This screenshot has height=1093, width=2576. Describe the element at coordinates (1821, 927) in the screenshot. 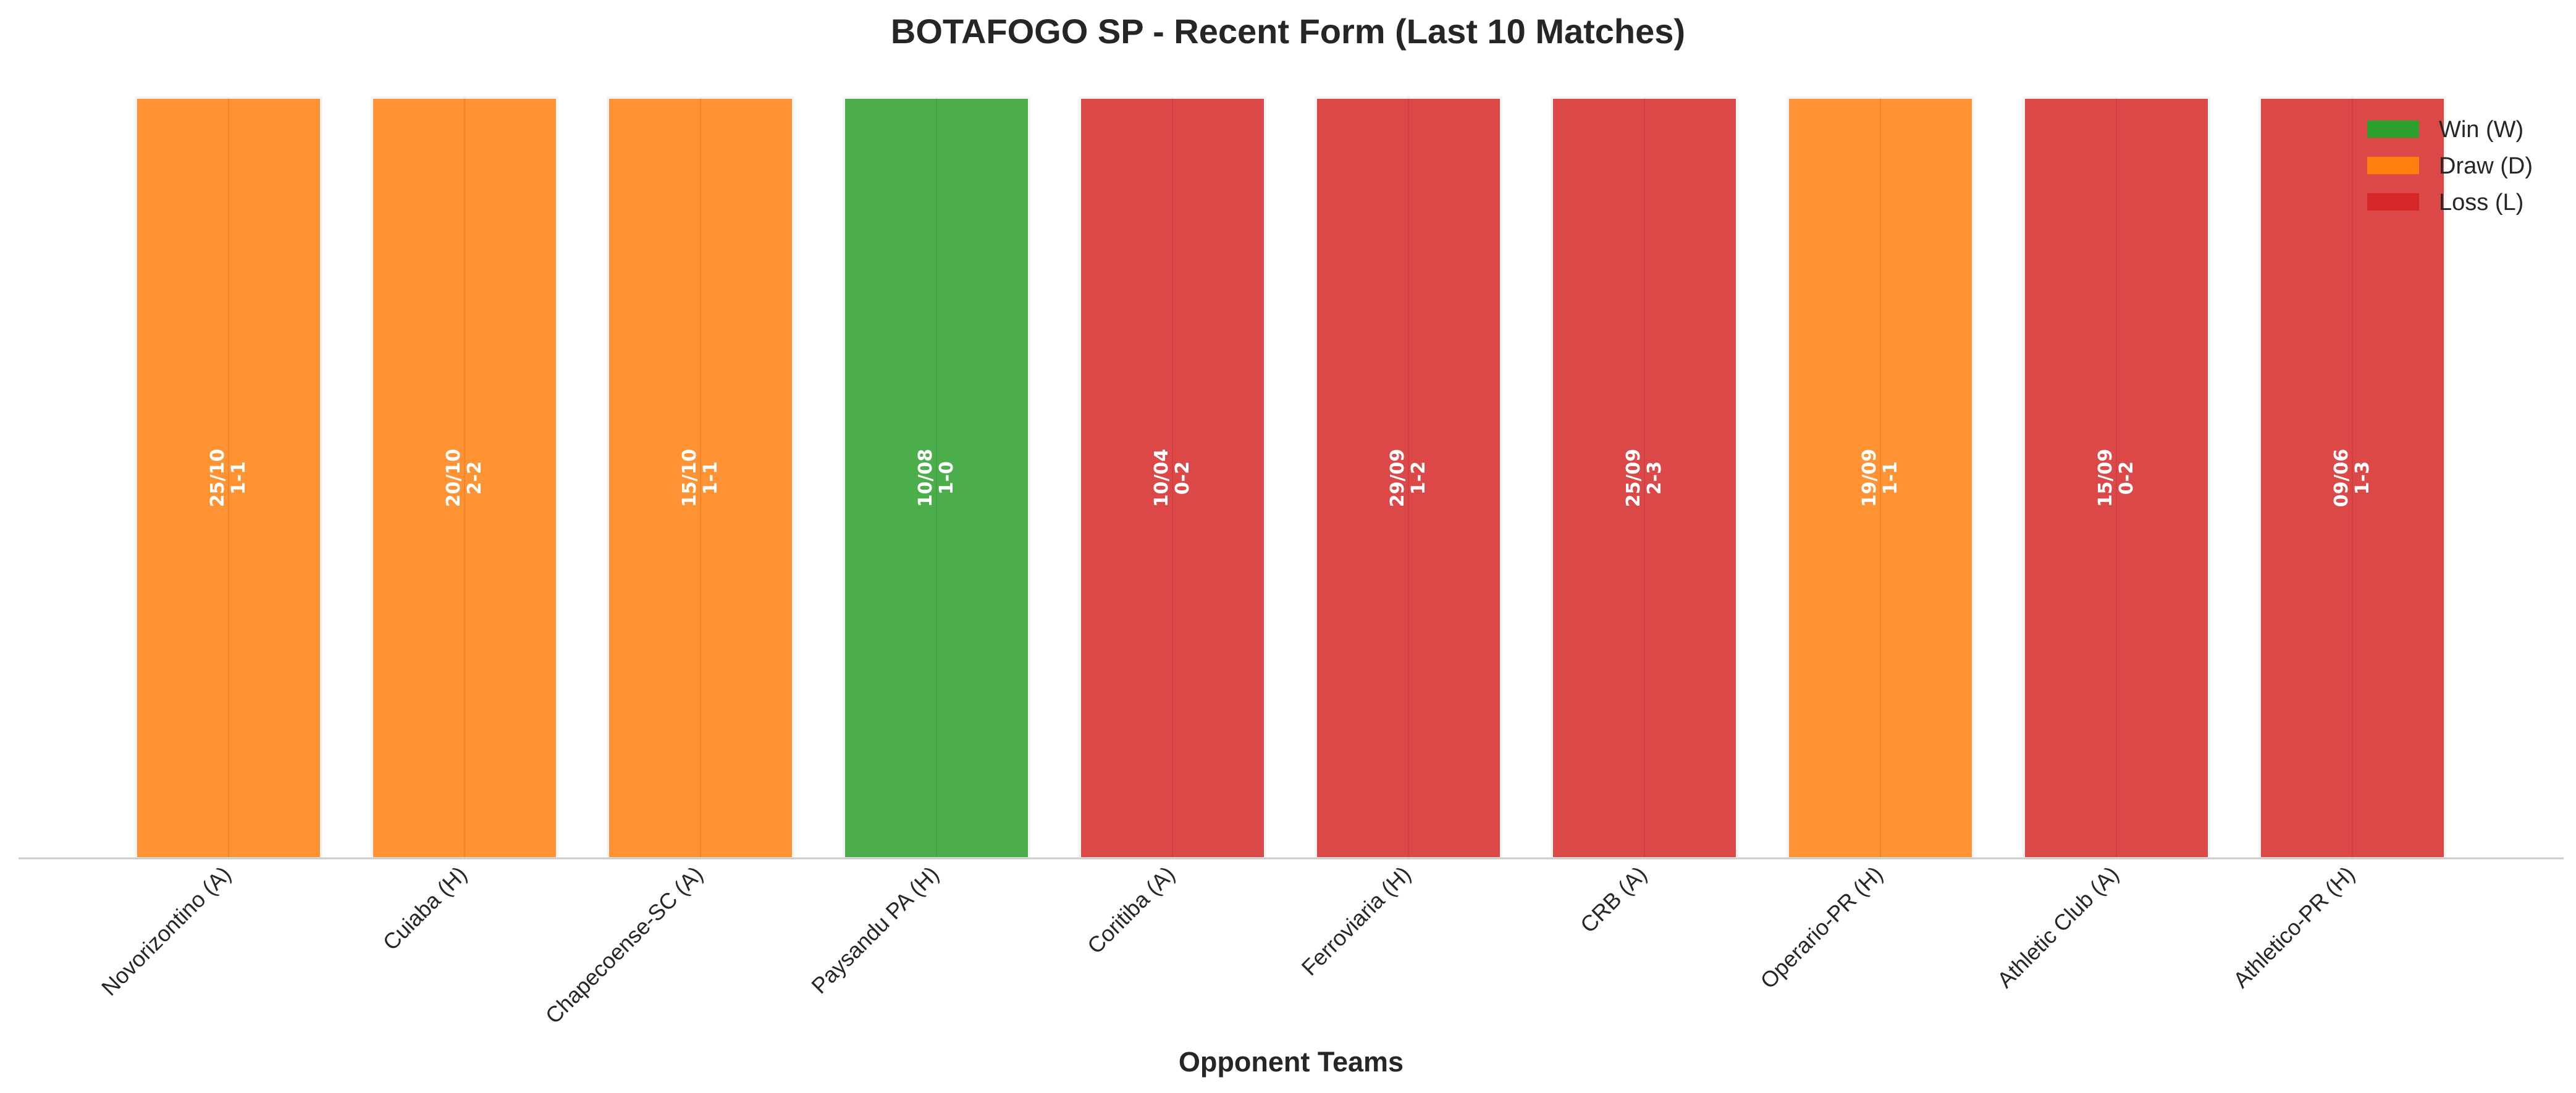

I see `x-tick-label-8: Operario-PR (H)` at that location.